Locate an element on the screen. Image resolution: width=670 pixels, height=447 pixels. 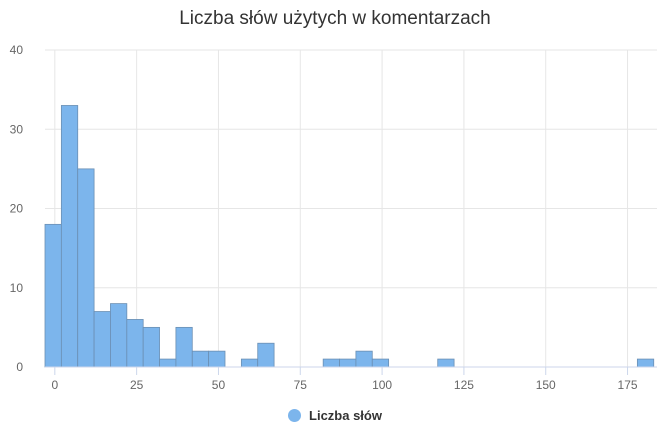
legend-marker-icon is located at coordinates (295, 415).